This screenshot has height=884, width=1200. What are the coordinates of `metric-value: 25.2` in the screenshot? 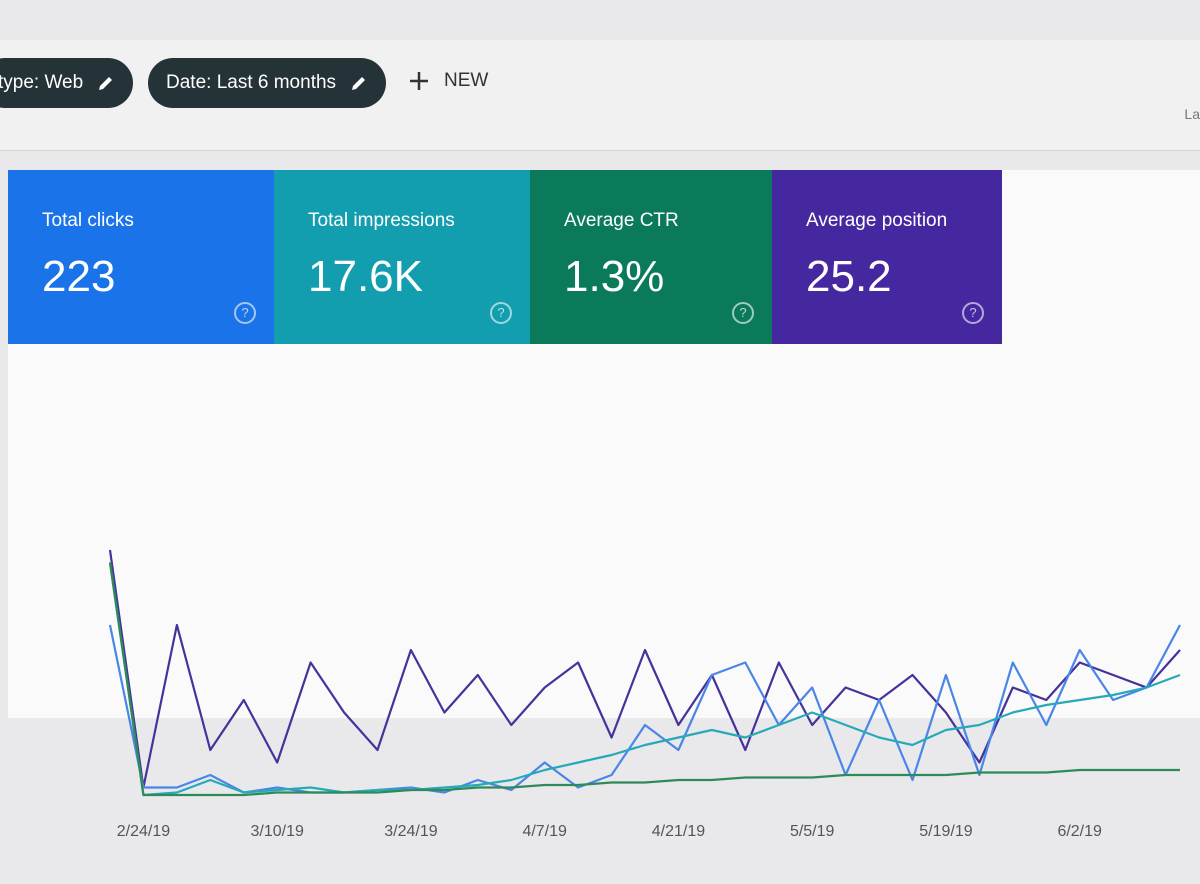 It's located at (849, 276).